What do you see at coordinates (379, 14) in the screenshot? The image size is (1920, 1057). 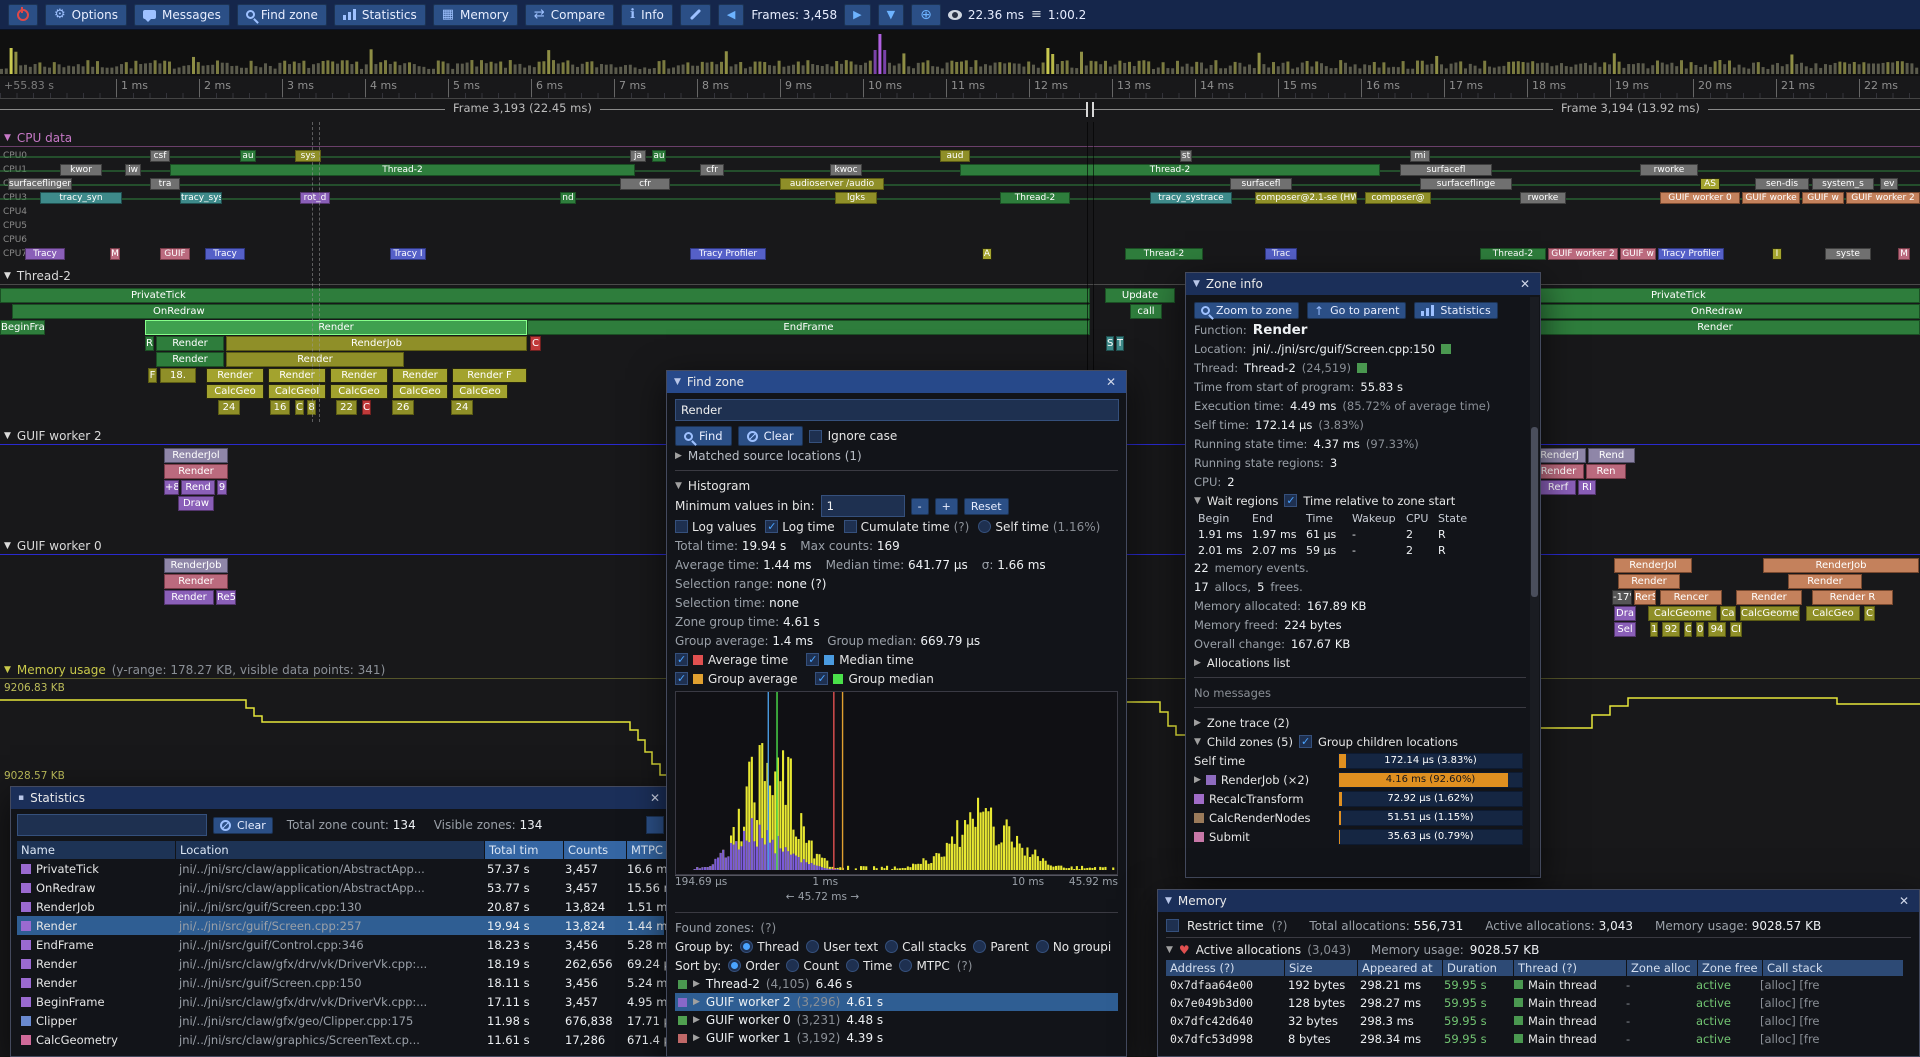 I see `statistics-button: Statistics` at bounding box center [379, 14].